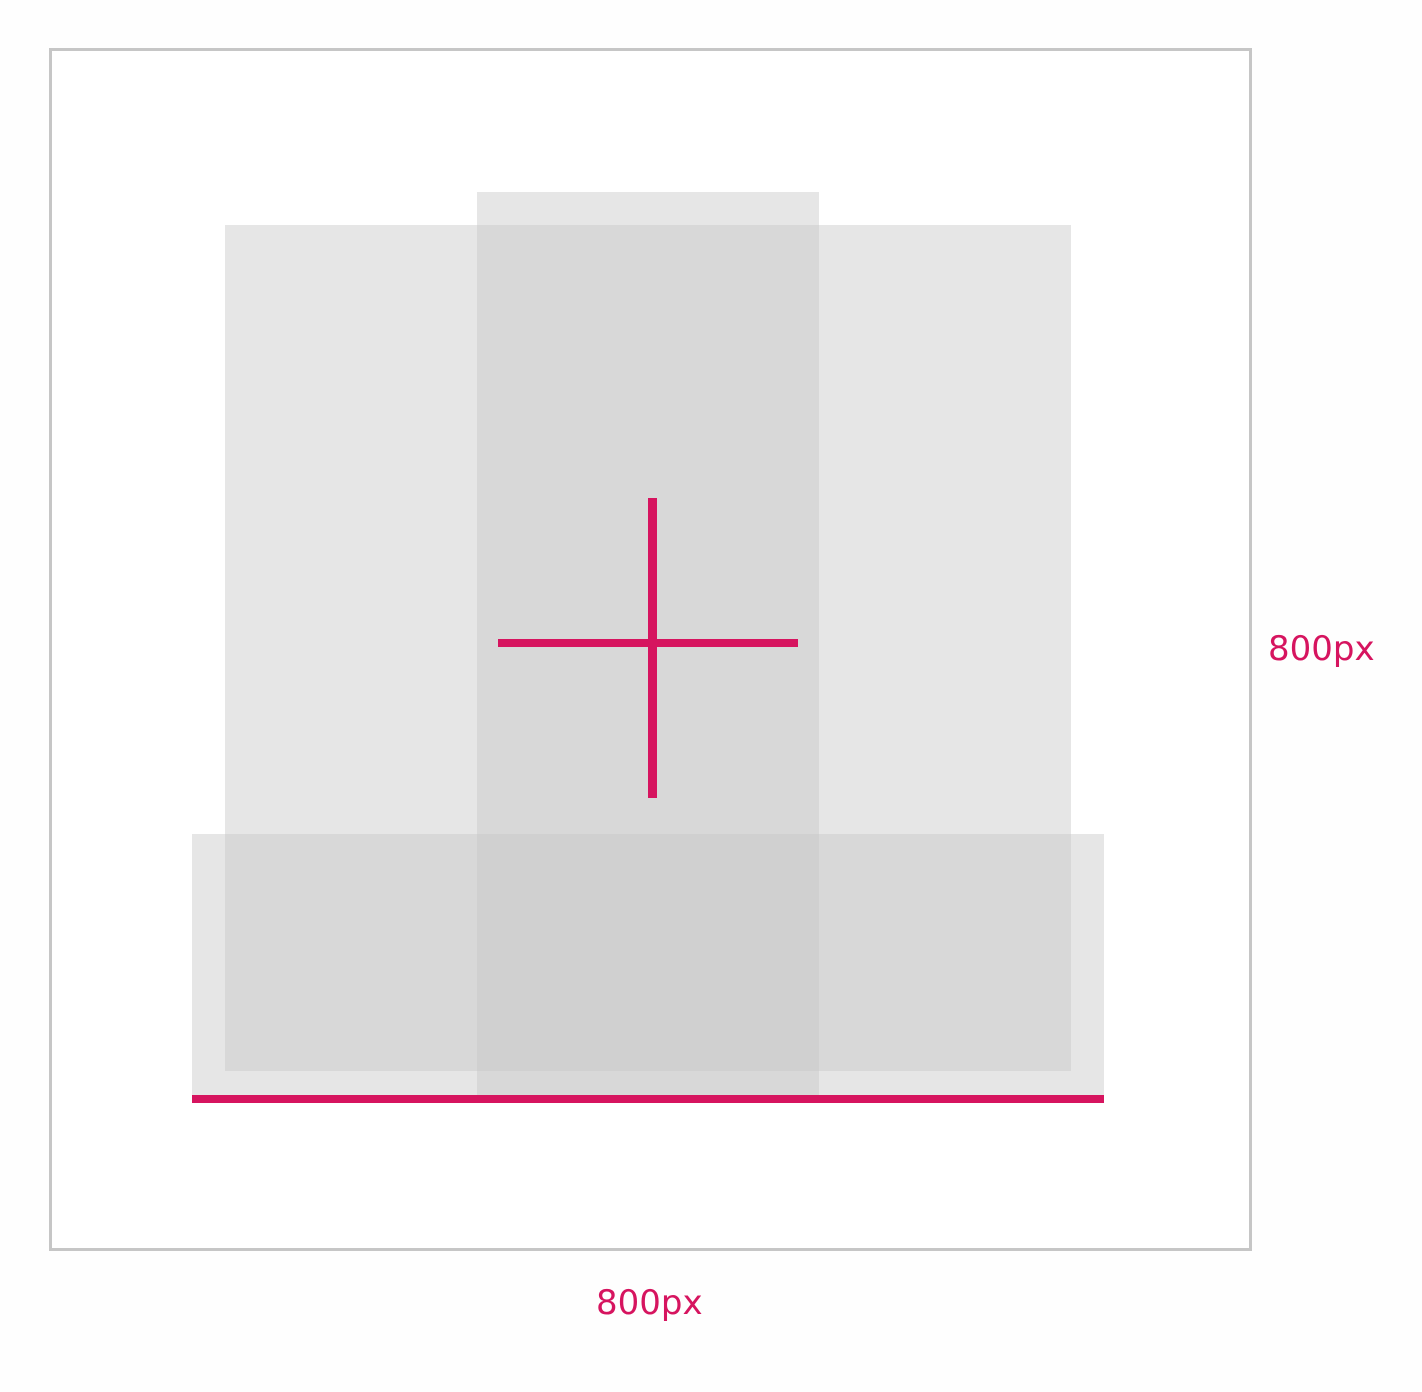 This screenshot has height=1392, width=1422. I want to click on height-dimension-label: 800px, so click(1321, 649).